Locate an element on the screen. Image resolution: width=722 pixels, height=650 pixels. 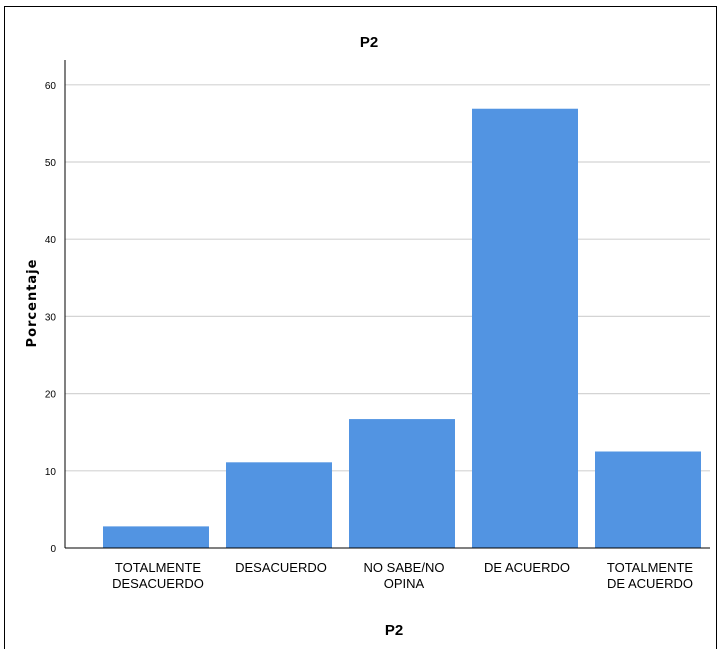
y-tick-label: 50 is located at coordinates (51, 163).